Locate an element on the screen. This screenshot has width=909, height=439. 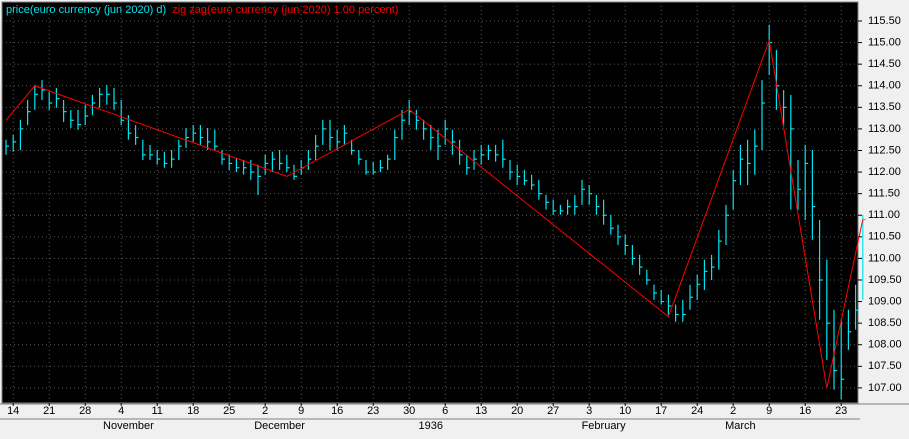
x-tick-label: 14 is located at coordinates (13, 411).